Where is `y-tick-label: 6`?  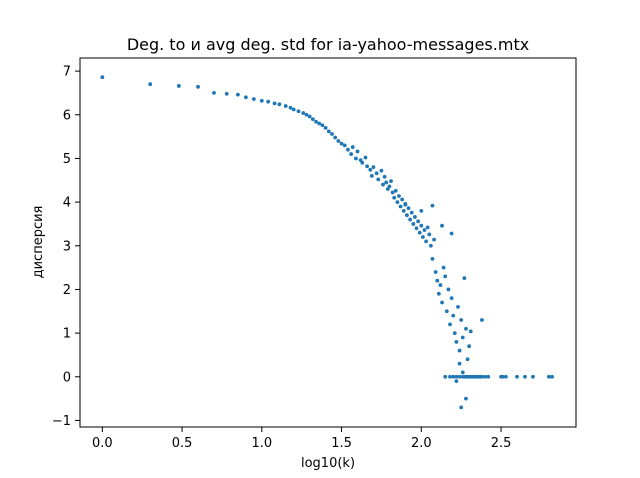 y-tick-label: 6 is located at coordinates (67, 115).